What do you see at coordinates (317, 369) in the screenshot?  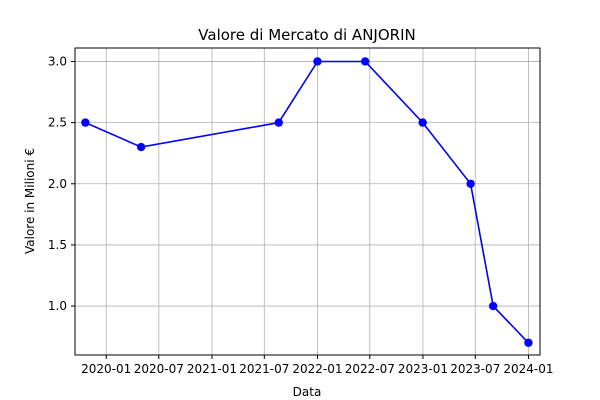 I see `x-tick-label: 2022-01` at bounding box center [317, 369].